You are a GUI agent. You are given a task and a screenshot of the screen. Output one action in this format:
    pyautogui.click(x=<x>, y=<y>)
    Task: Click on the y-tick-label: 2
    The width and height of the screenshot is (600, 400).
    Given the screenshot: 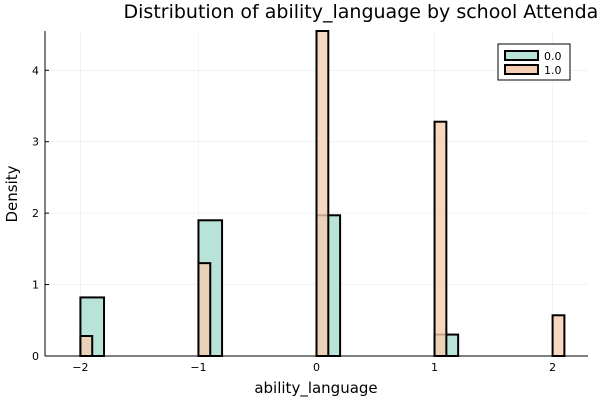 What is the action you would take?
    pyautogui.click(x=35, y=213)
    